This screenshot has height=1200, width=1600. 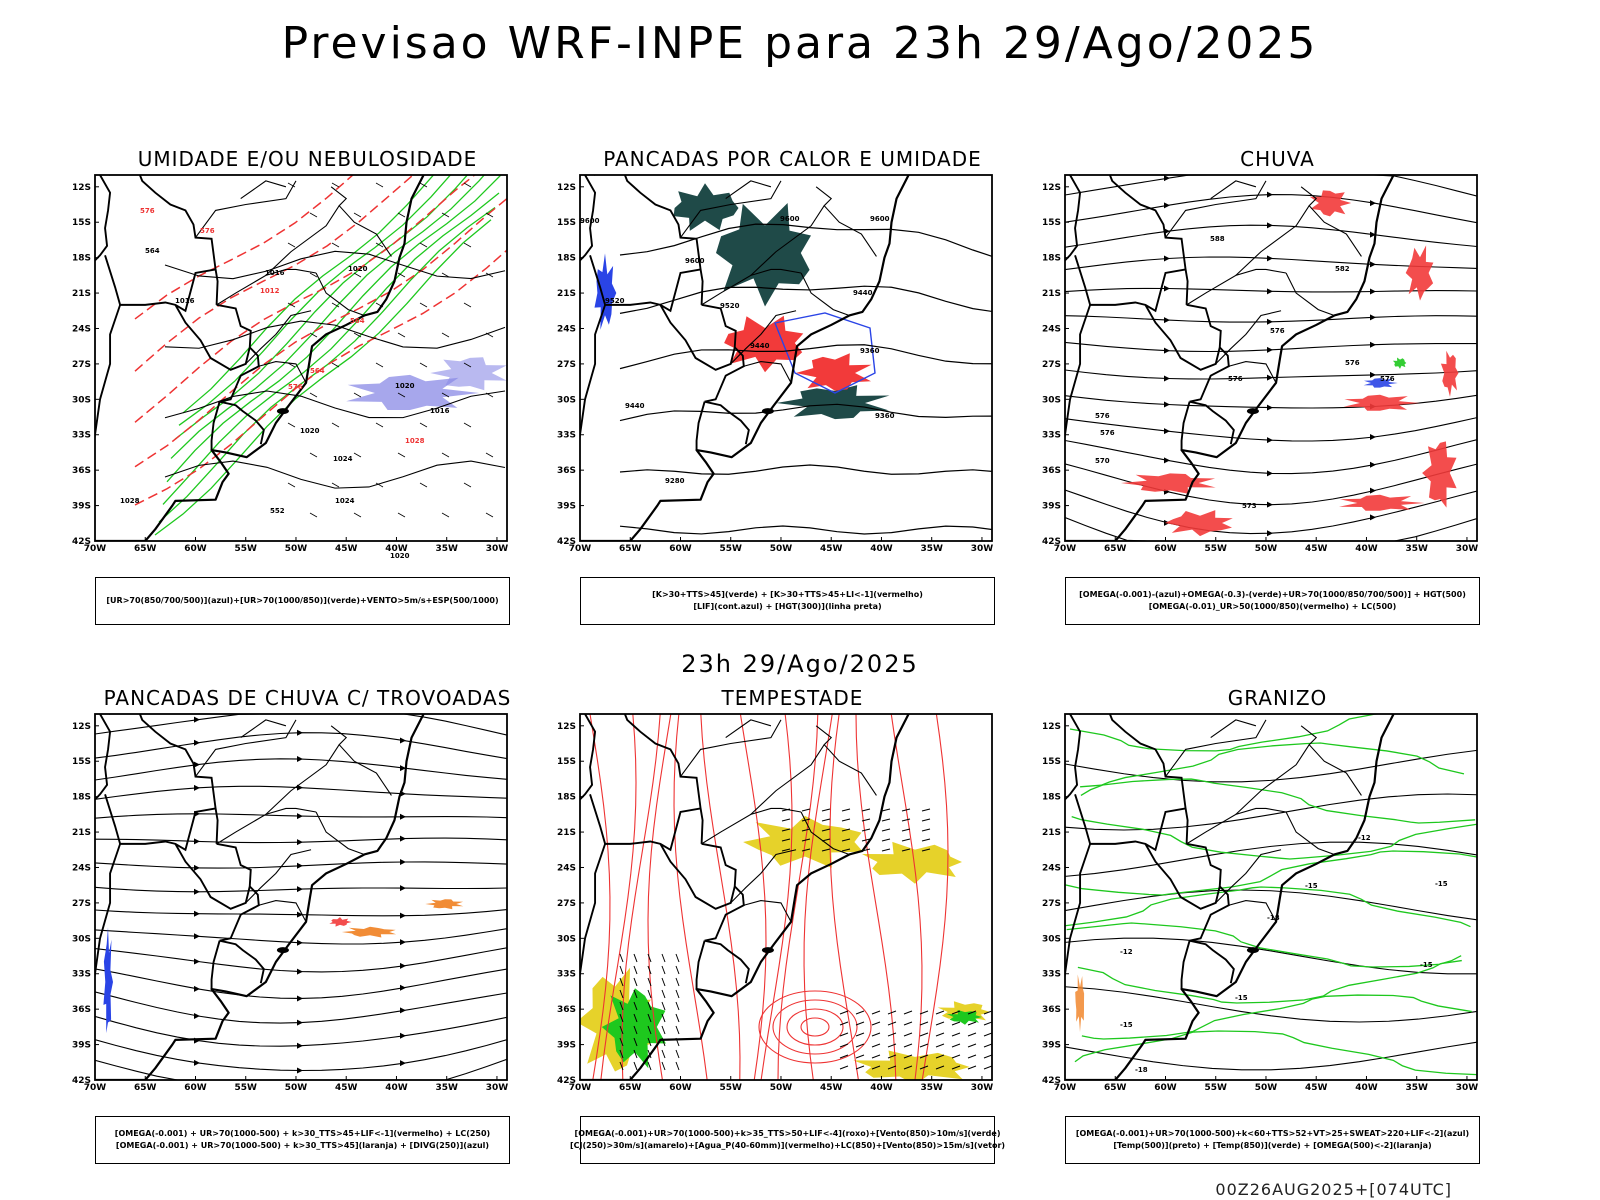 What do you see at coordinates (982, 549) in the screenshot?
I see `longitude-label: 30W` at bounding box center [982, 549].